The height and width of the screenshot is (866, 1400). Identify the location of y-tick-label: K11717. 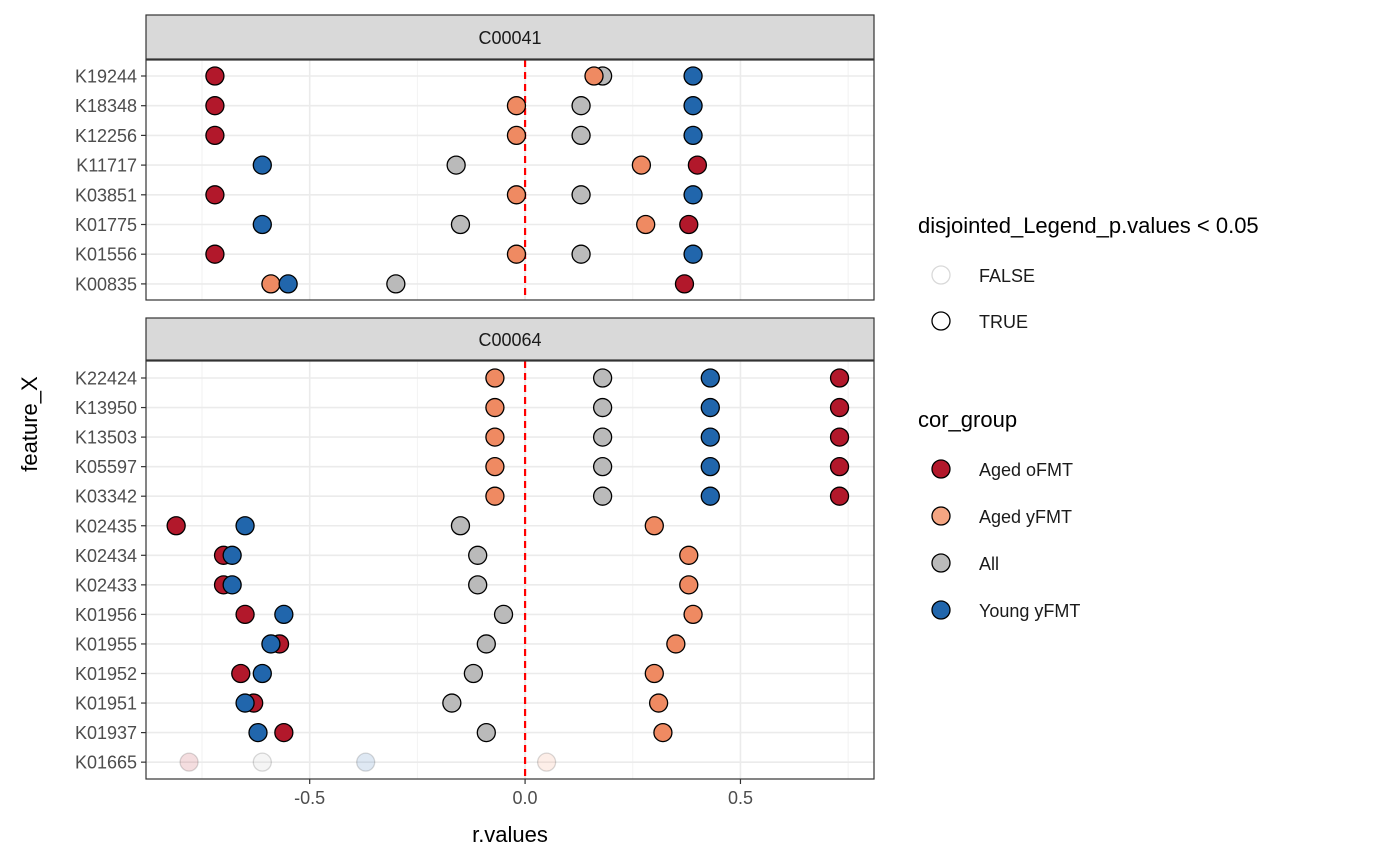
(106, 166).